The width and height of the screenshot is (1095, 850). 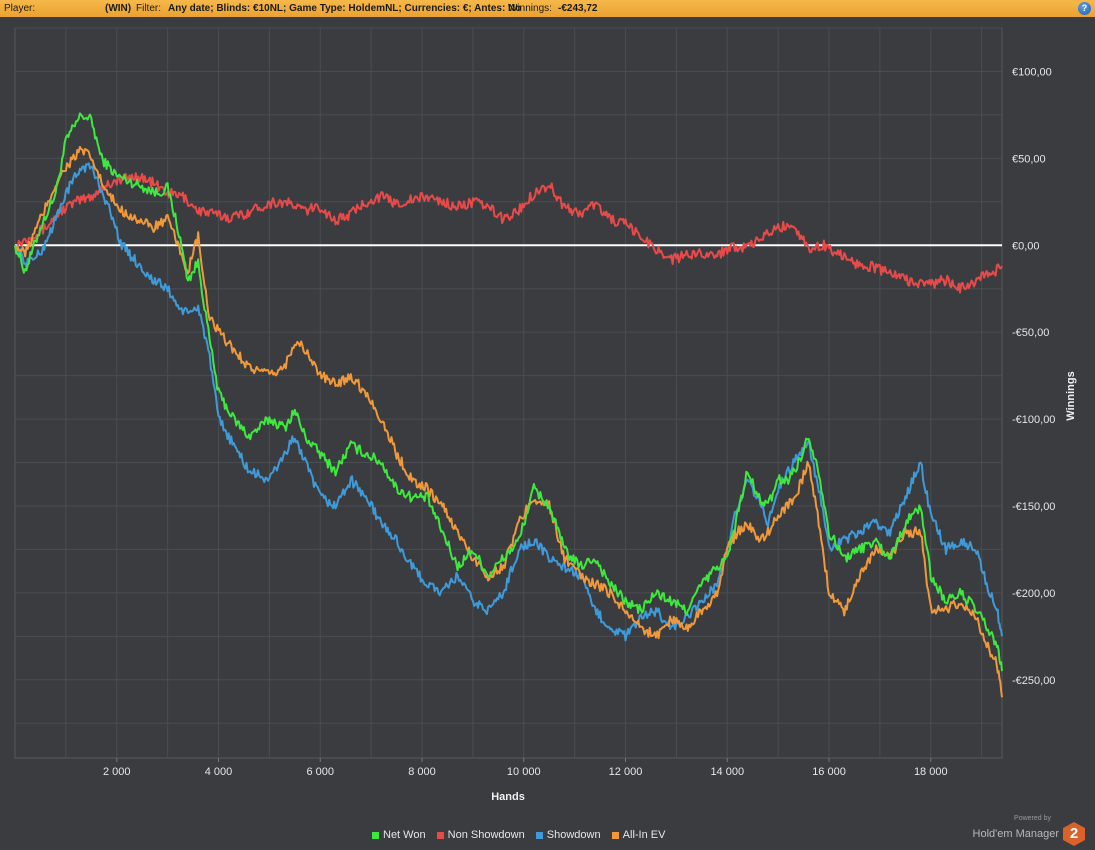 What do you see at coordinates (530, 8) in the screenshot?
I see `winnings-label: Winnings:` at bounding box center [530, 8].